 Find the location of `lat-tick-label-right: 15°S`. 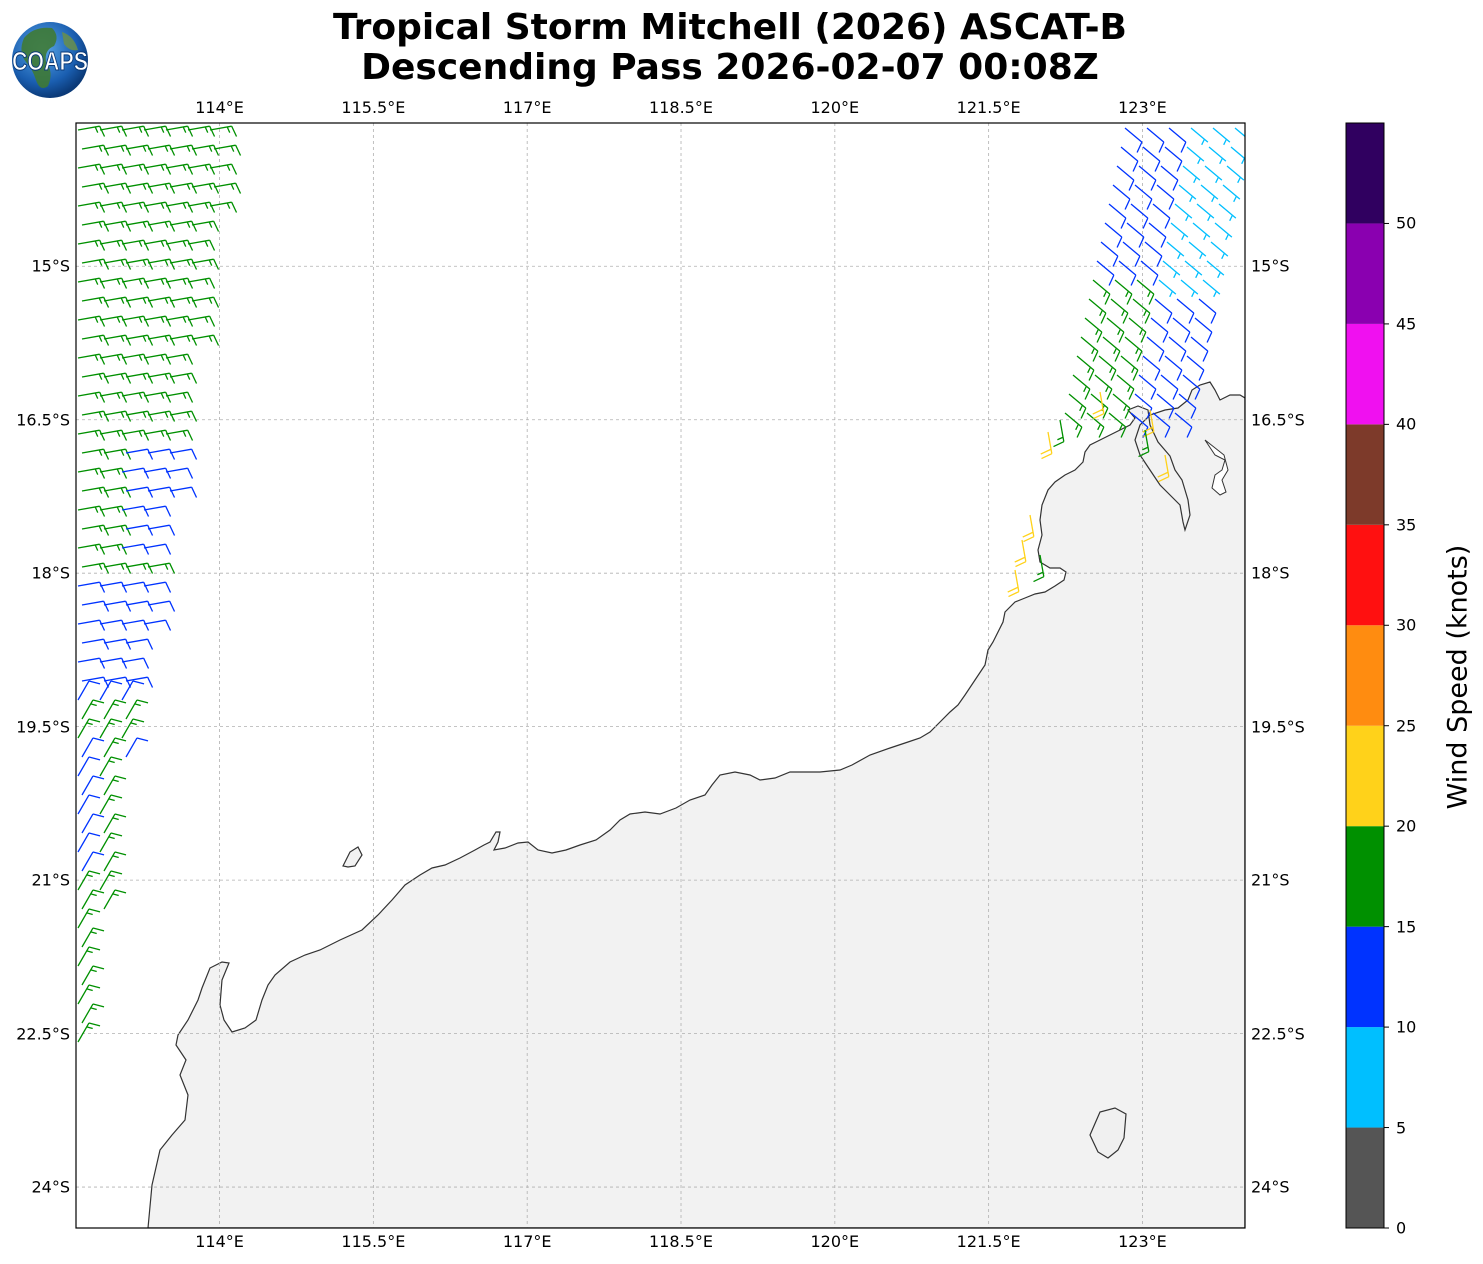

lat-tick-label-right: 15°S is located at coordinates (1270, 266).